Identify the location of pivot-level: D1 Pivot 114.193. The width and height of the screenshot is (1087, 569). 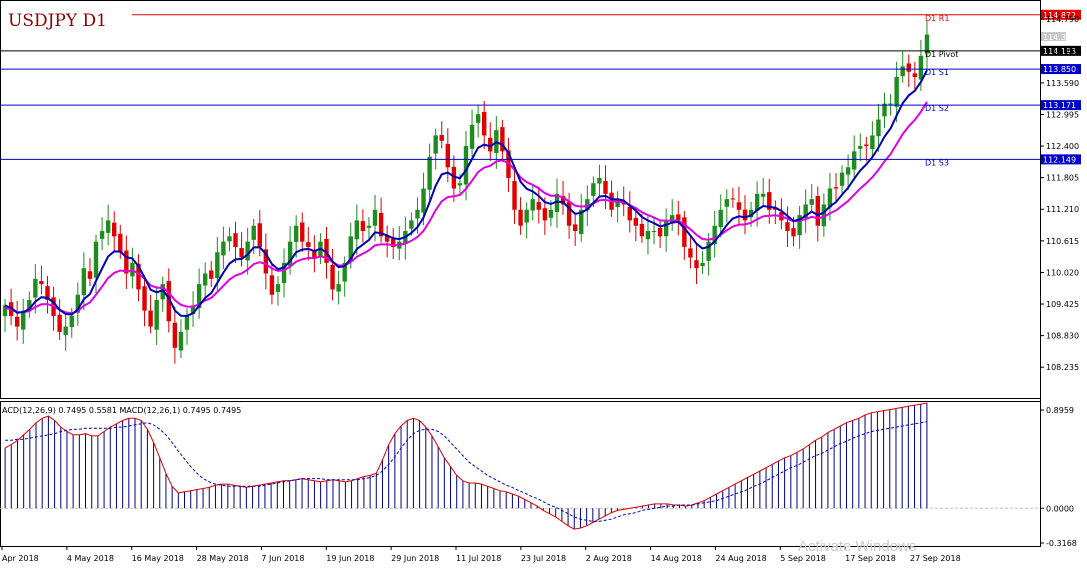
(540, 52).